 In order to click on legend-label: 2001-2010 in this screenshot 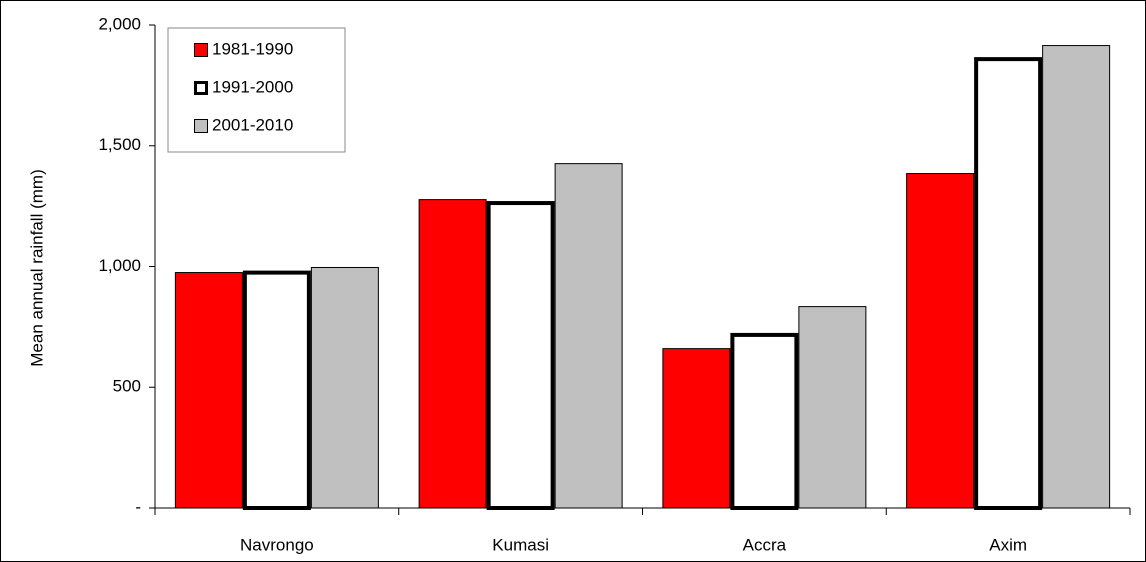, I will do `click(252, 124)`.